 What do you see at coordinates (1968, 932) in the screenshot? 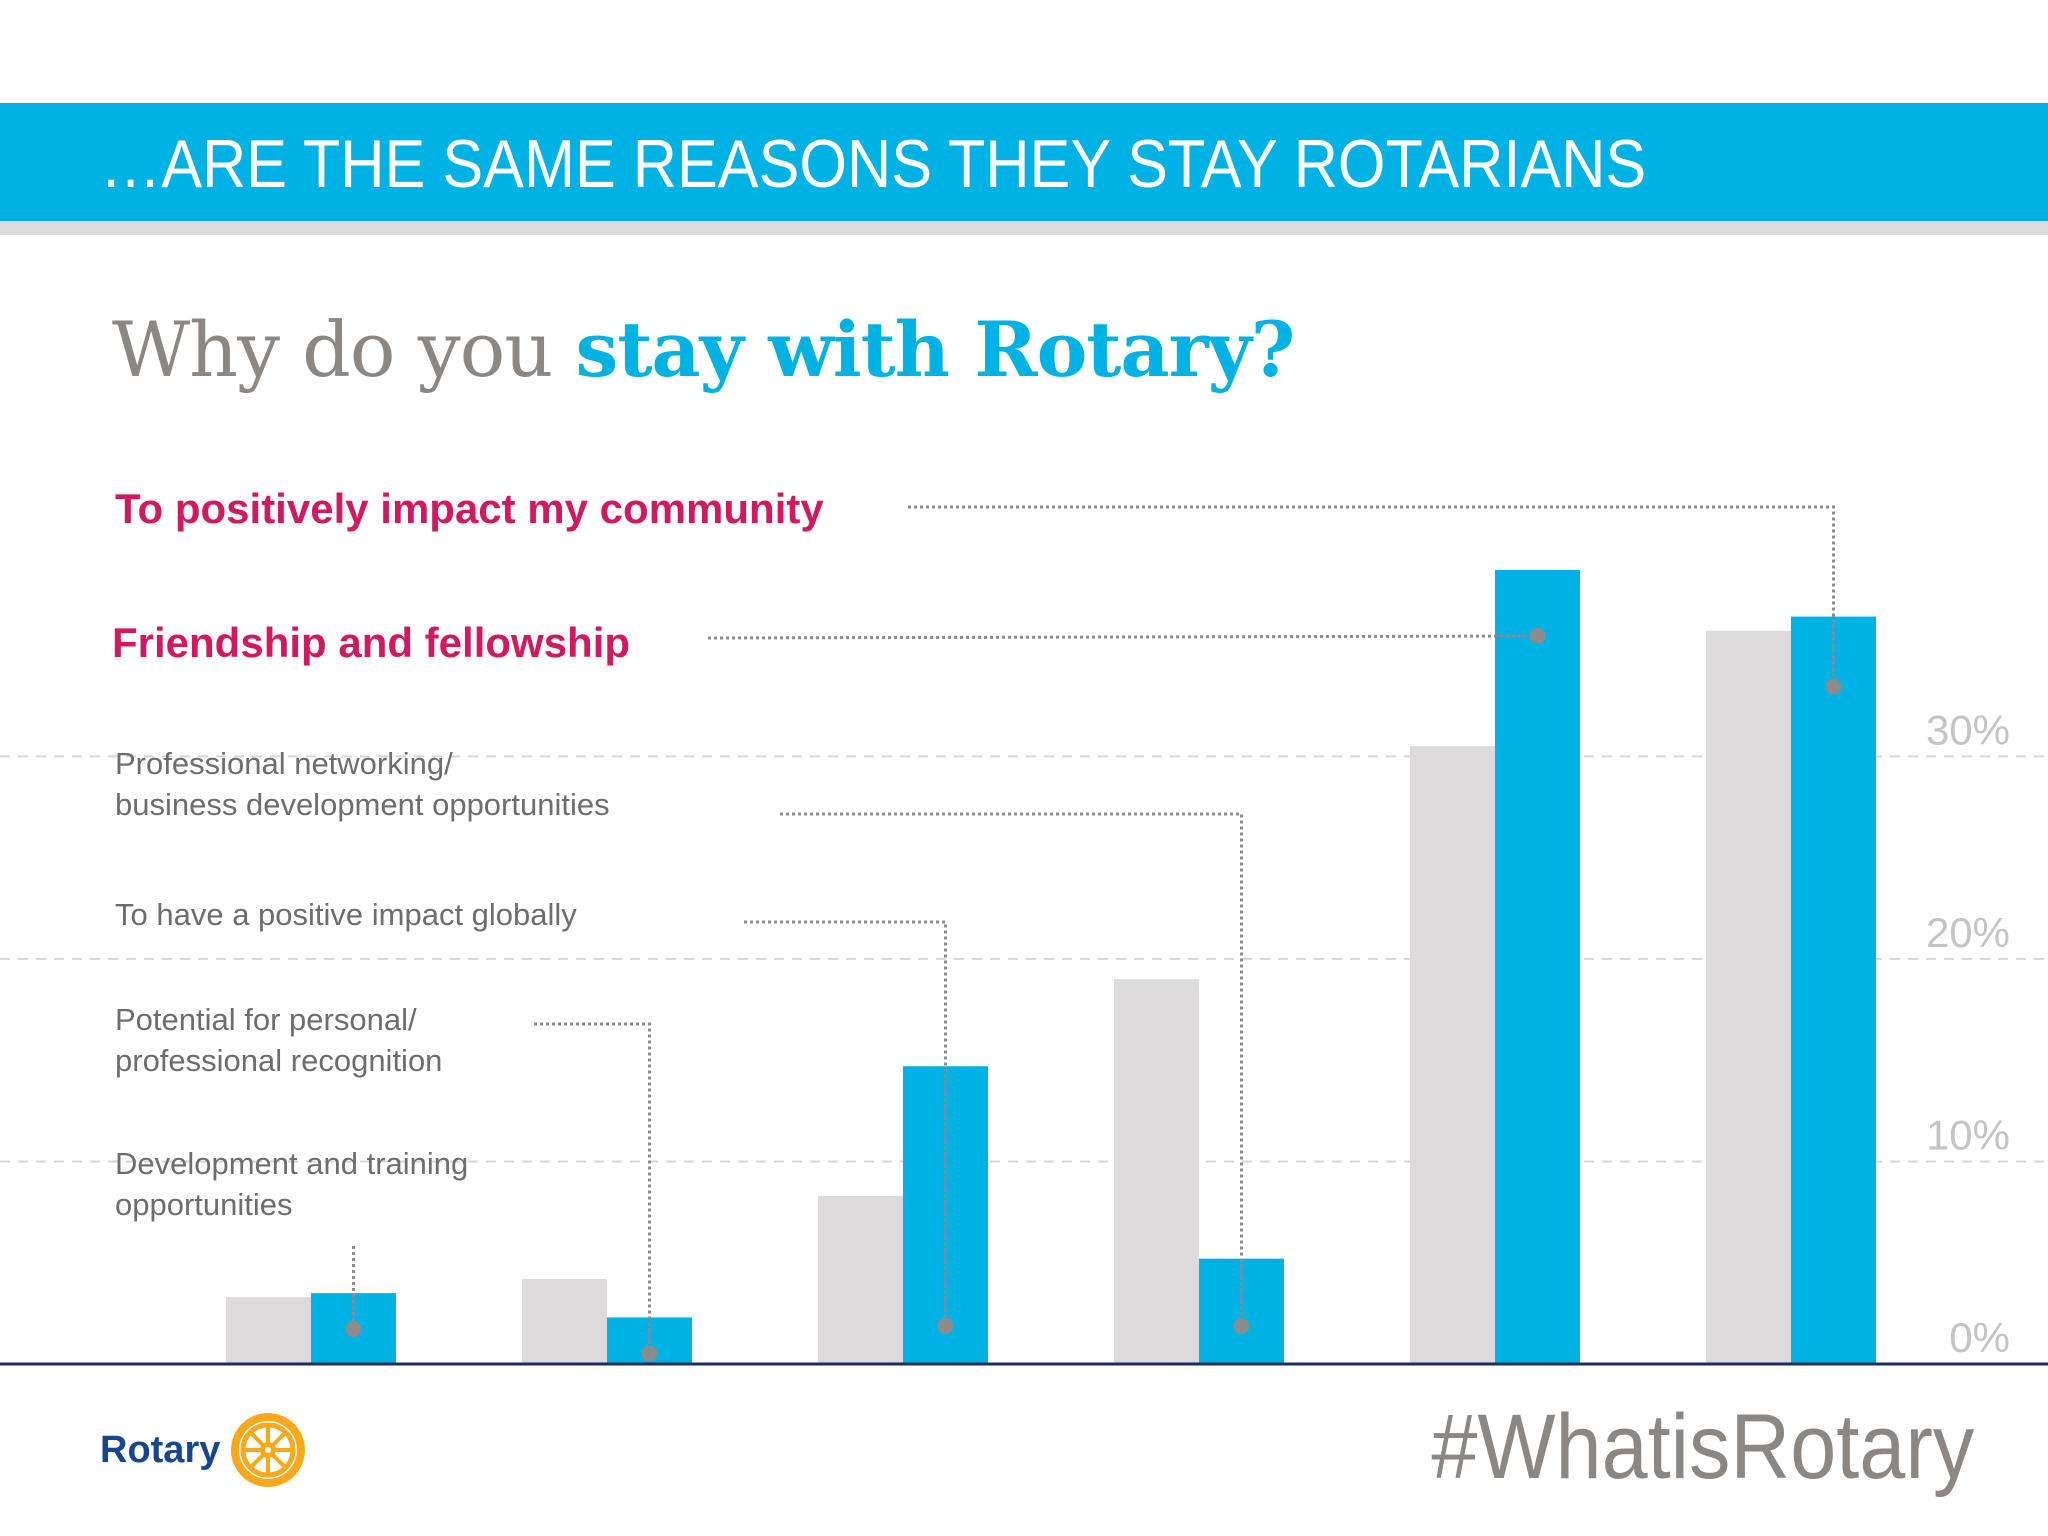
I see `y-tick-label: 20%` at bounding box center [1968, 932].